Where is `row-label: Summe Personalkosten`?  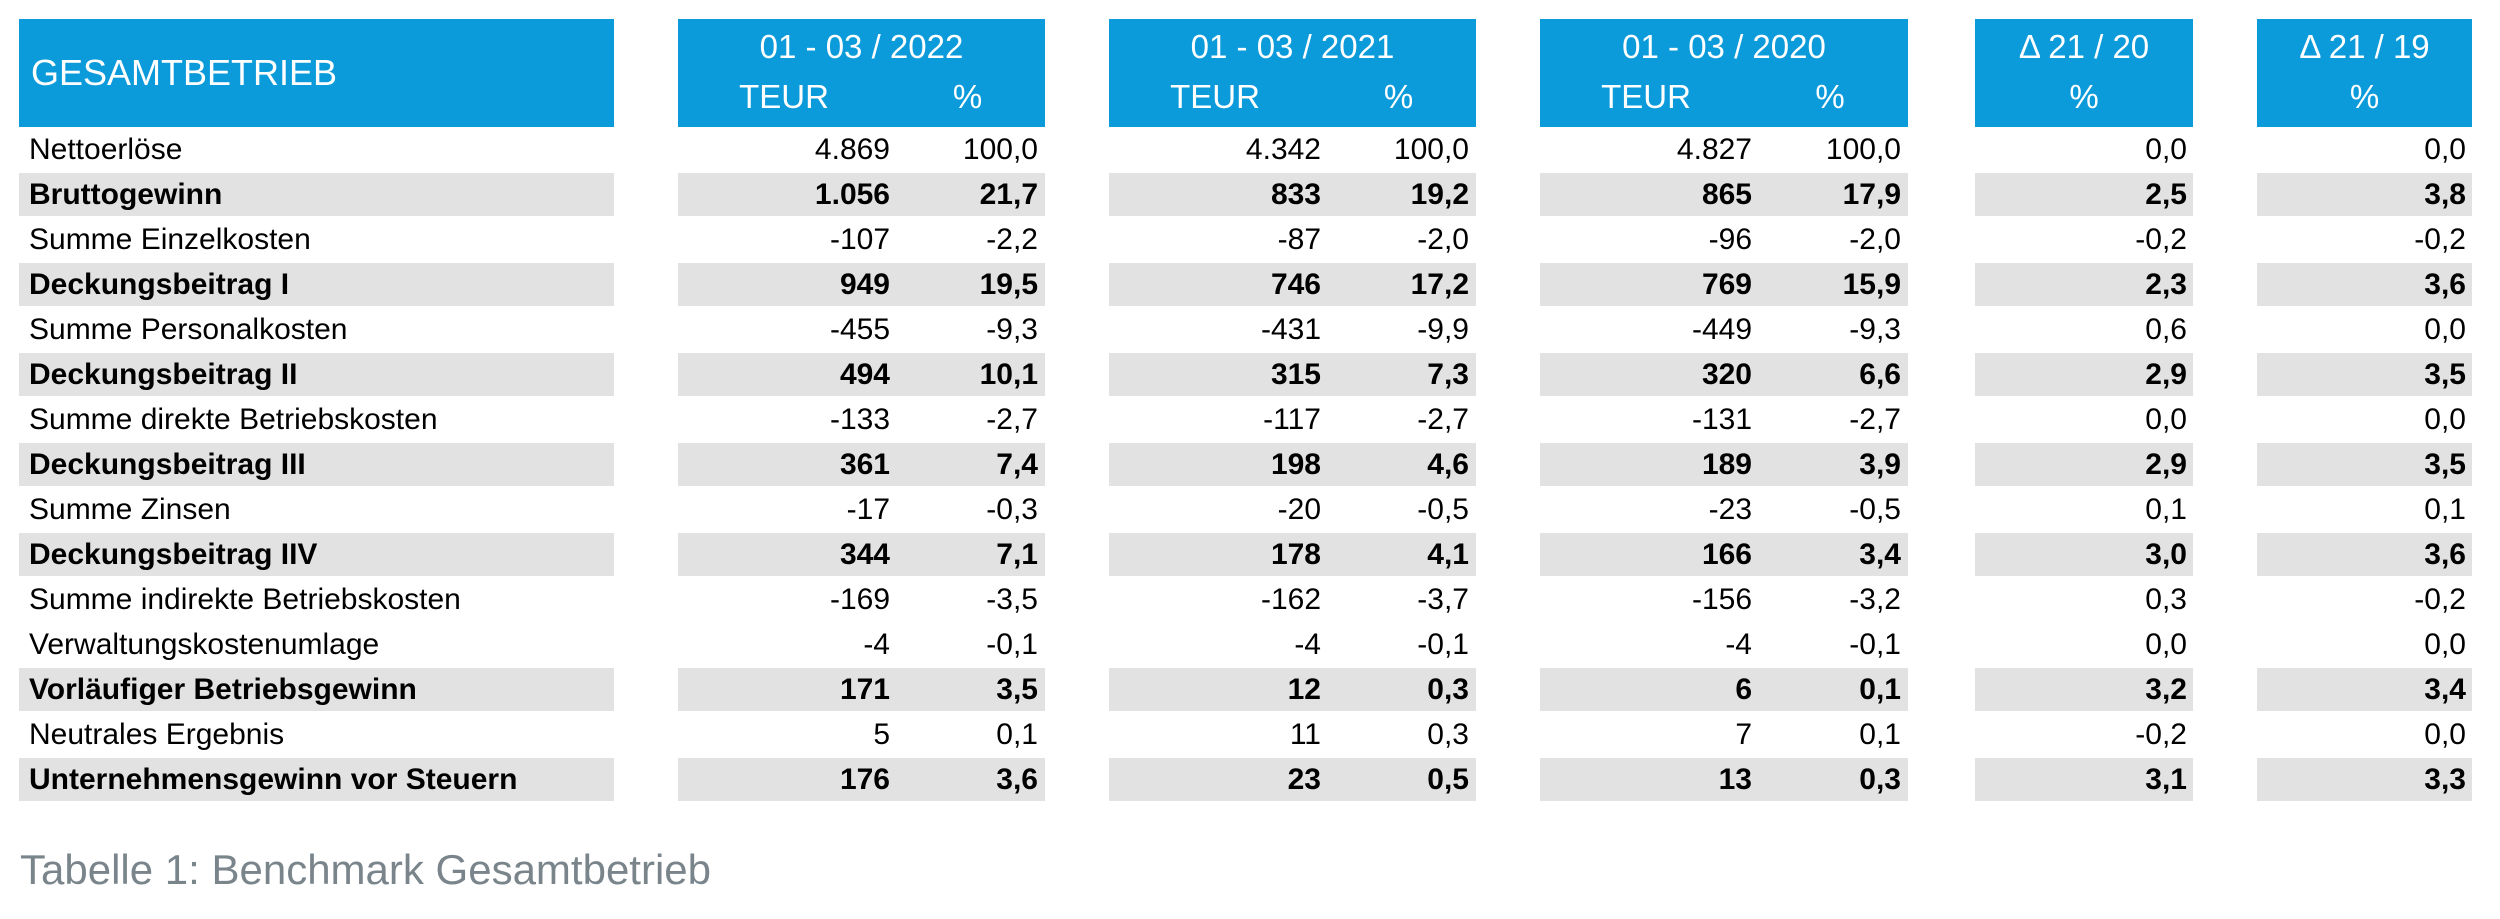 row-label: Summe Personalkosten is located at coordinates (188, 329).